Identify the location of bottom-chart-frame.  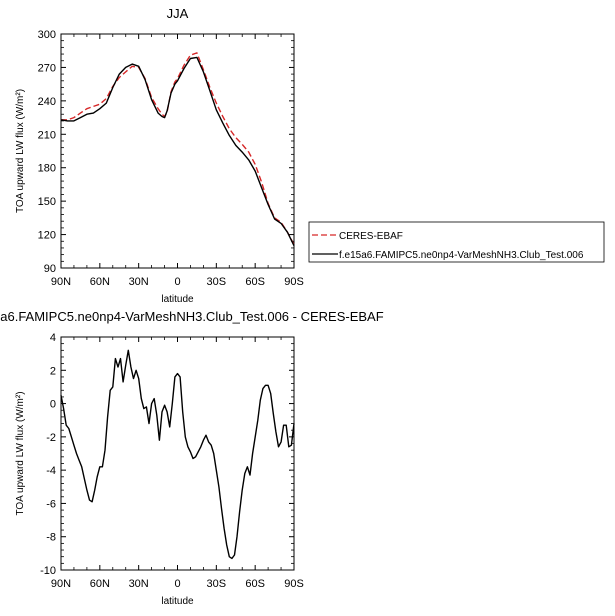
(177, 453).